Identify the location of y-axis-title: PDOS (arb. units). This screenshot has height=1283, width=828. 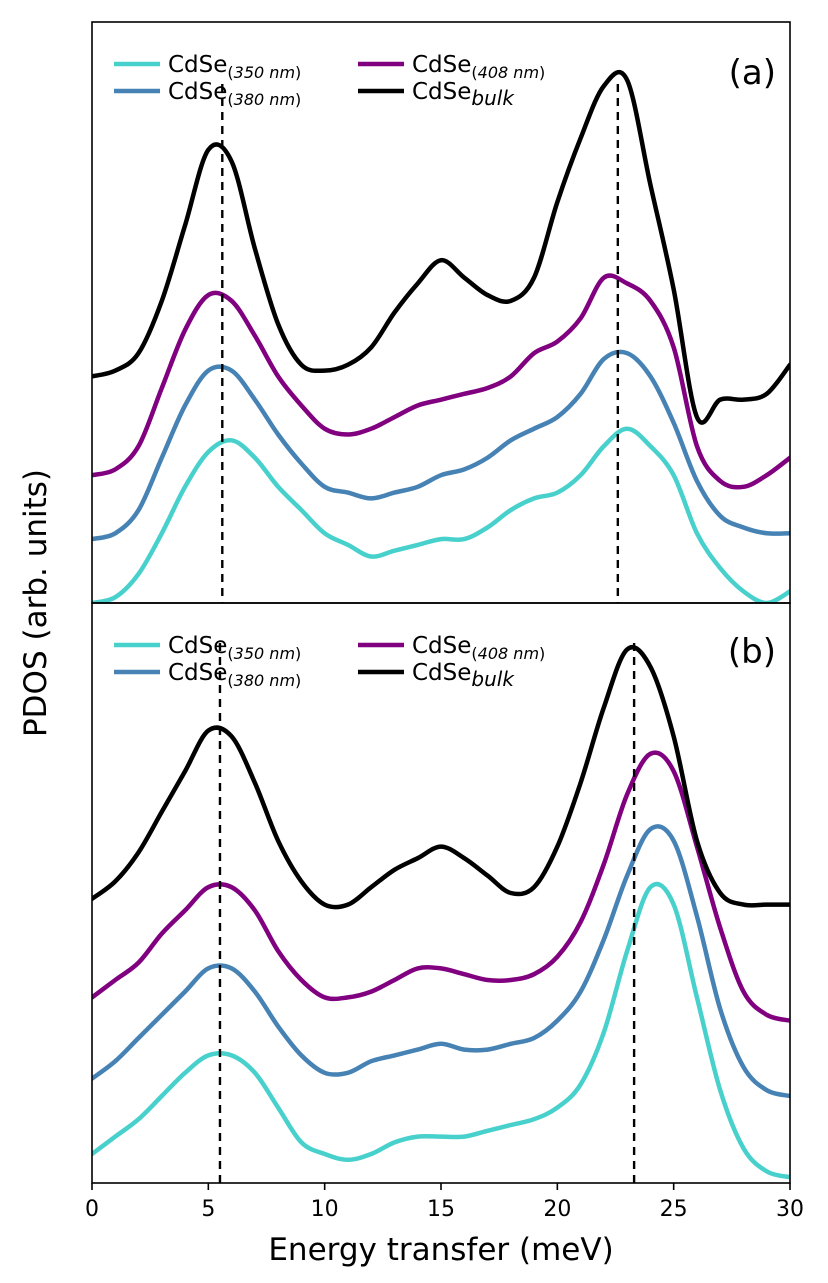
(36, 603).